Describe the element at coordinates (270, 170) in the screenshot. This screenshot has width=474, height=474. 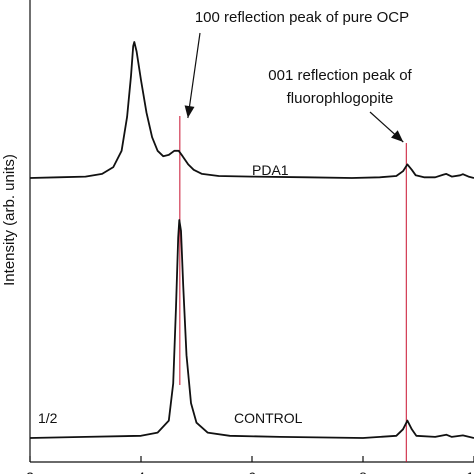
I see `series-label-pda1: PDA1` at that location.